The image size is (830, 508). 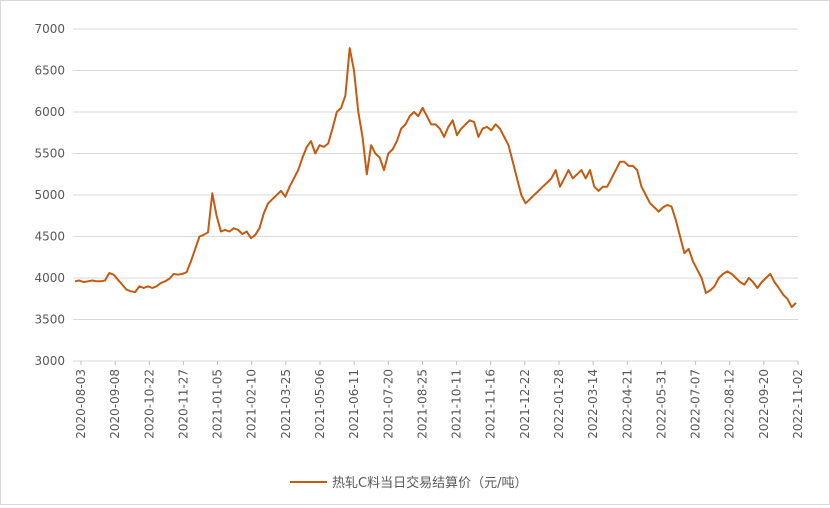 What do you see at coordinates (49, 278) in the screenshot?
I see `y-tick-label: 4000` at bounding box center [49, 278].